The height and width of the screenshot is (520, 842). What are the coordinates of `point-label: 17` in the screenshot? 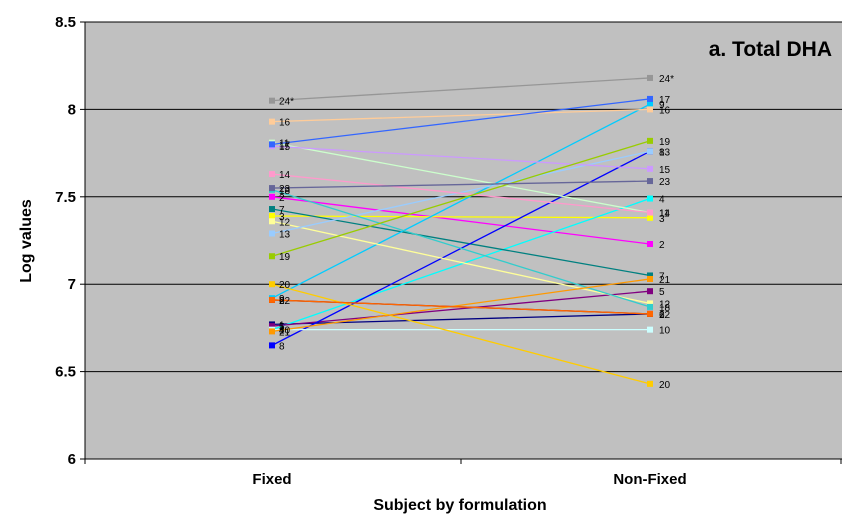 It's located at (285, 145).